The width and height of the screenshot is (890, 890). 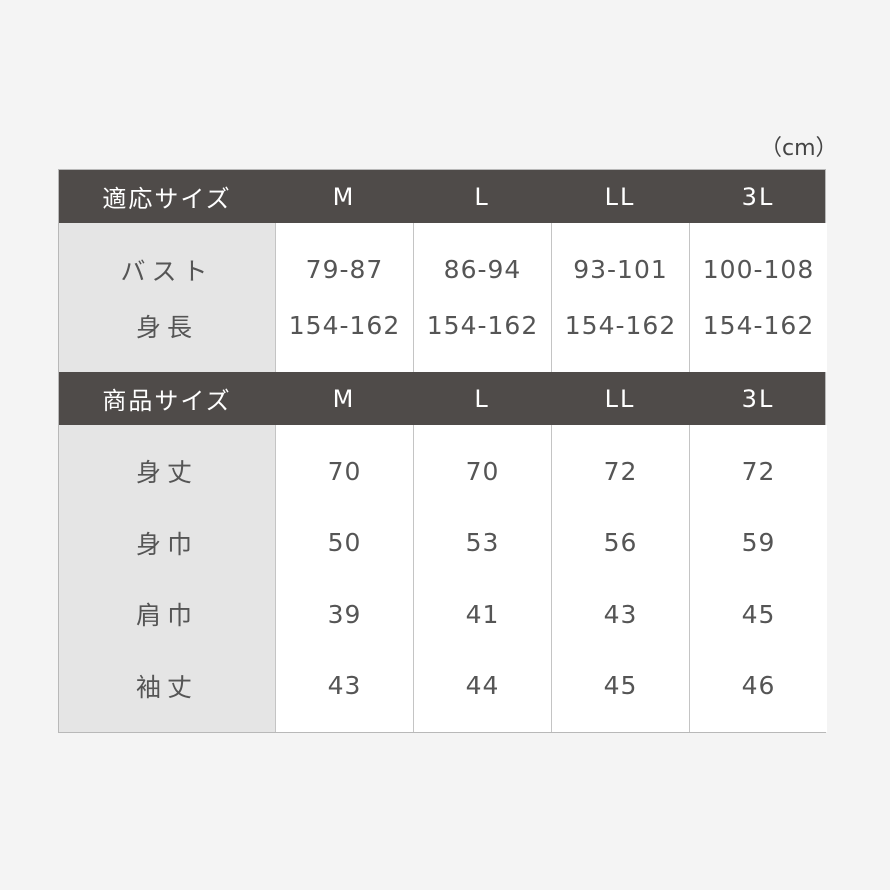 I want to click on product-label-column: 身丈 身巾 肩巾 袖丈, so click(x=167, y=578).